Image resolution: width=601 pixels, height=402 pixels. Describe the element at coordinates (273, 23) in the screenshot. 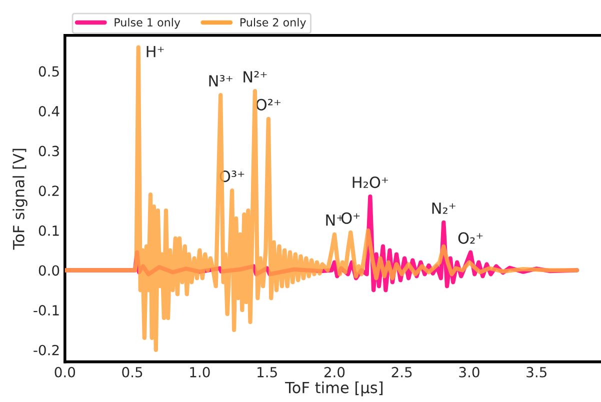

I see `legend-label: Pulse 2 only` at that location.